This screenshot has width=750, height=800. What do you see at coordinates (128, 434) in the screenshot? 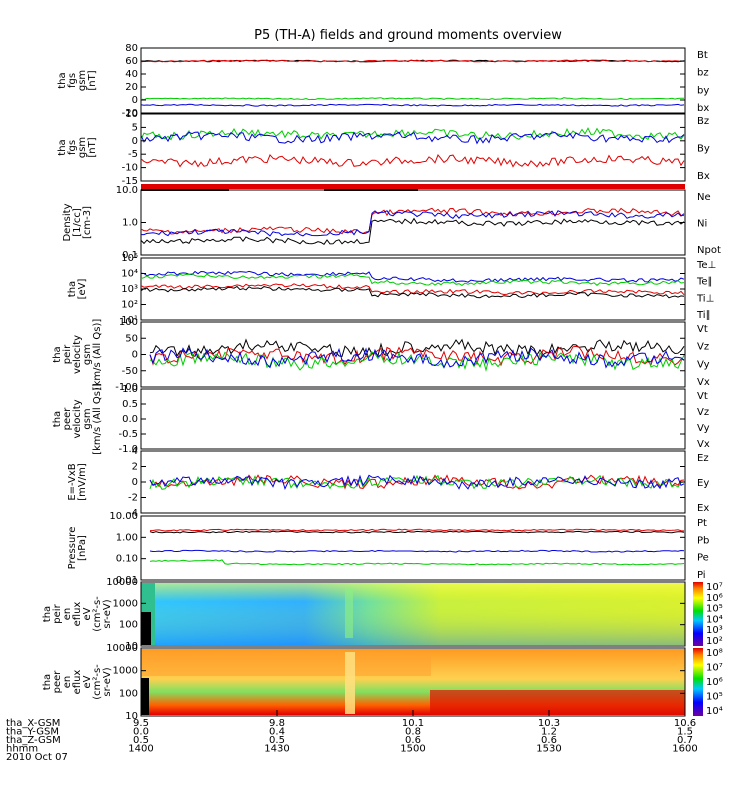
I see `ytick-label: -0.5` at bounding box center [128, 434].